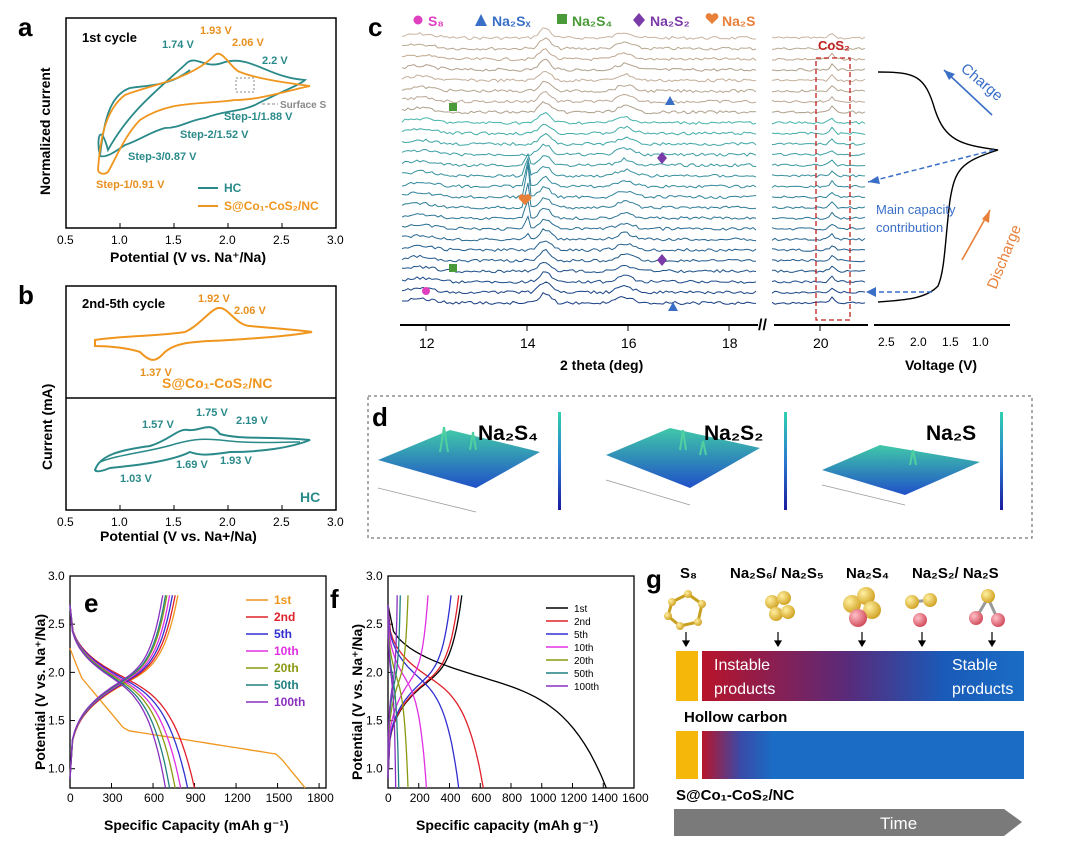  What do you see at coordinates (173, 240) in the screenshot?
I see `panel-a-xtick: 1.5` at bounding box center [173, 240].